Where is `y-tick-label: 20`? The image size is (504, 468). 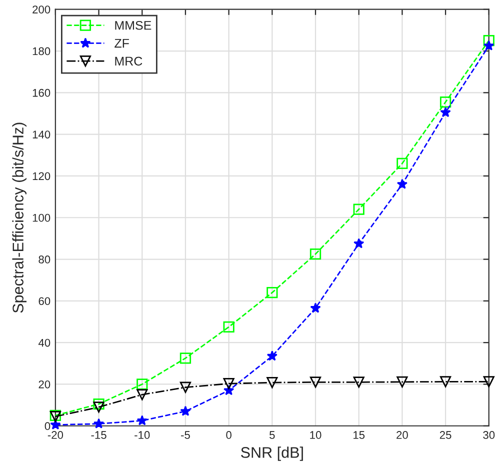 y-tick-label: 20 is located at coordinates (44, 384).